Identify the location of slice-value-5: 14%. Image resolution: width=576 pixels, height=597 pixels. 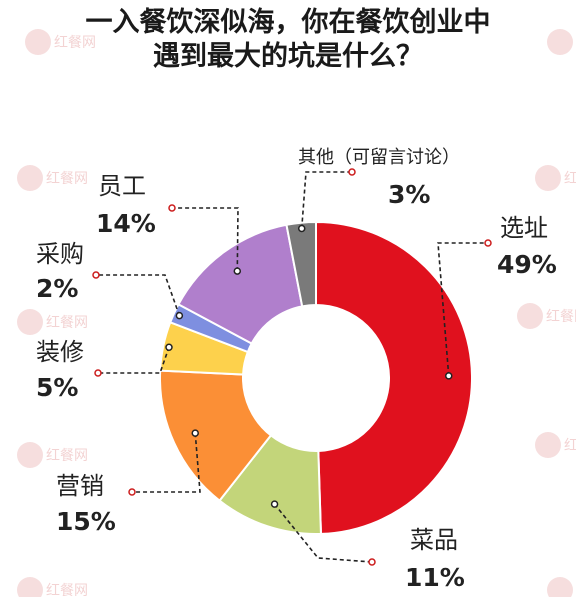
(126, 223).